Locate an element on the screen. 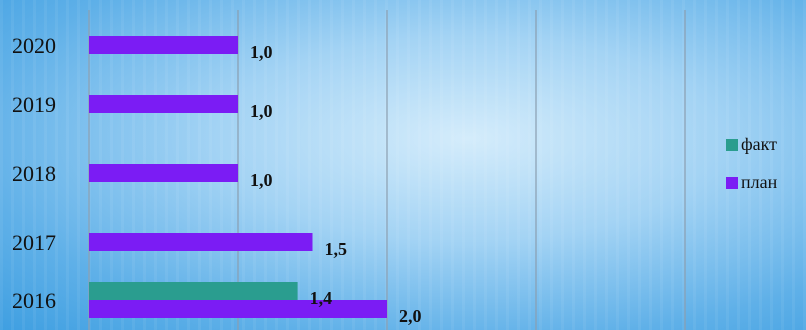  value-label-план-2017: 1,5 is located at coordinates (336, 249).